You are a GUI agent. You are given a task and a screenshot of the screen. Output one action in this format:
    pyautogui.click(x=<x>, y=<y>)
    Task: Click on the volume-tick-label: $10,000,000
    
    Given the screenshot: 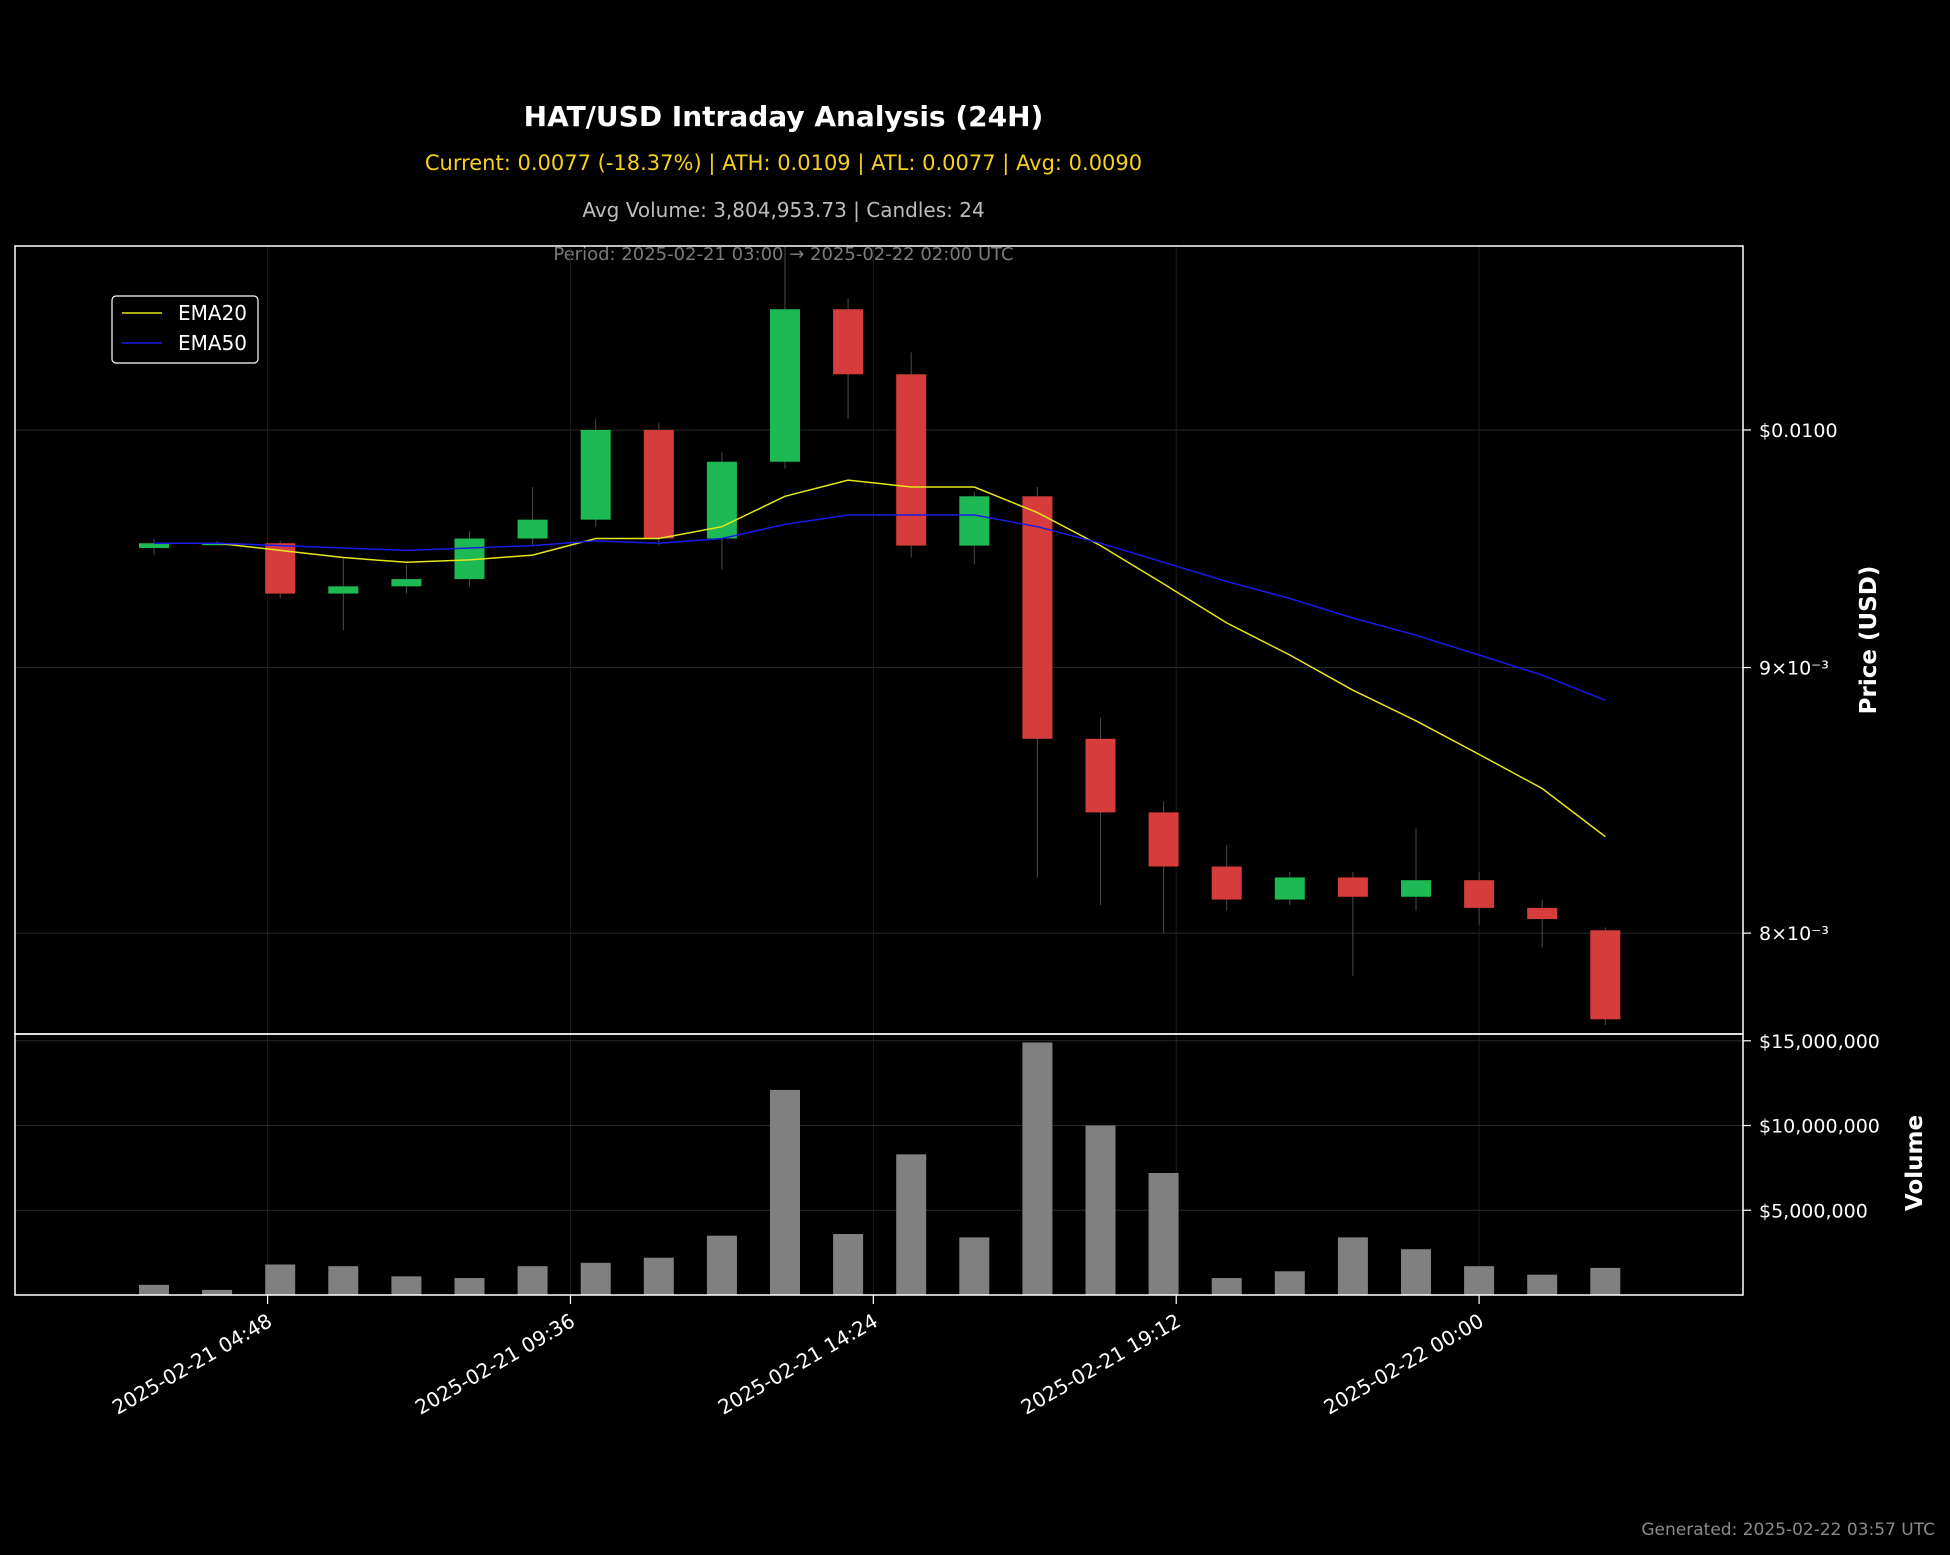 What is the action you would take?
    pyautogui.click(x=1819, y=1127)
    